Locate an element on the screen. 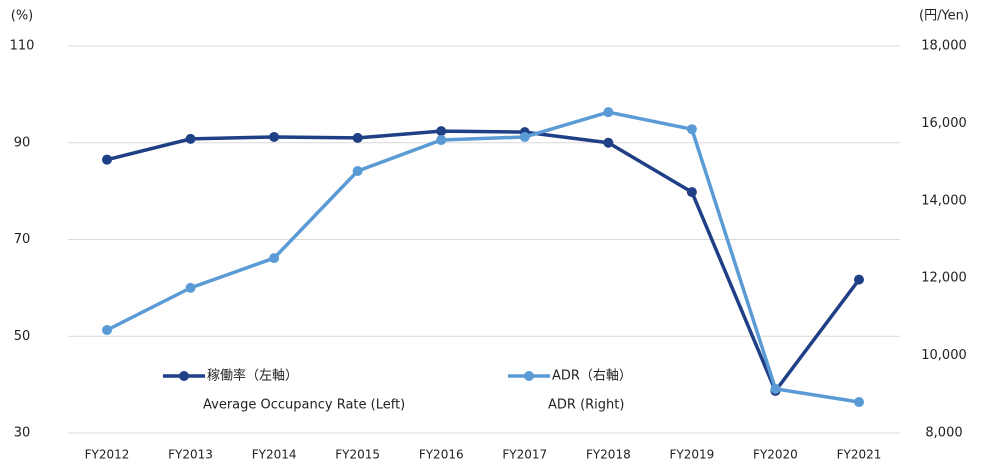 The height and width of the screenshot is (465, 1002). y-tick-label: 70 is located at coordinates (22, 239).